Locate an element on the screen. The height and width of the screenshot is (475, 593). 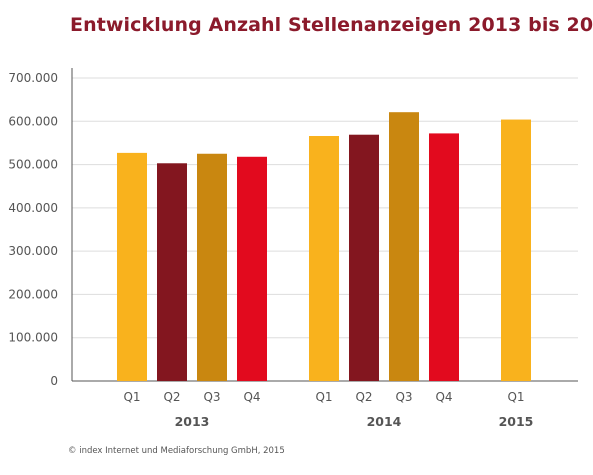
y-tick-label: 600.000 is located at coordinates (33, 121).